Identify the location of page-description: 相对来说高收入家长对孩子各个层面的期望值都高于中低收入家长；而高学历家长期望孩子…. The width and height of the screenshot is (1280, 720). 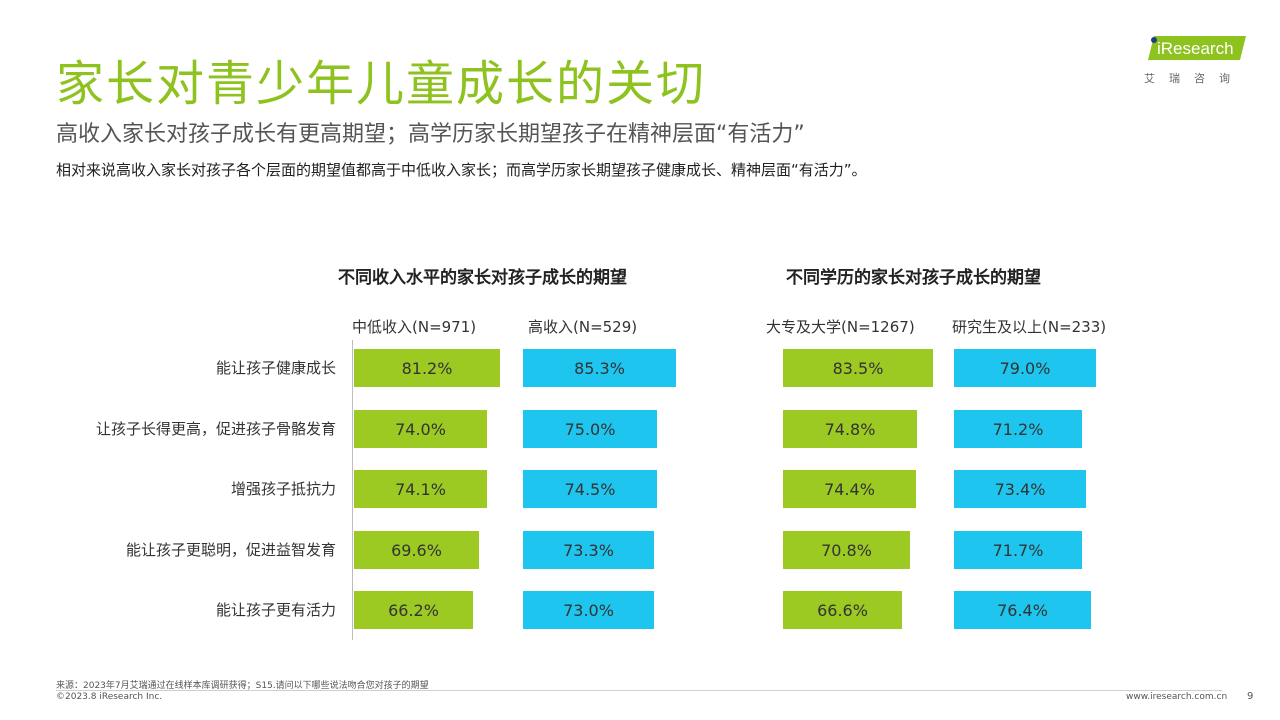
(461, 170).